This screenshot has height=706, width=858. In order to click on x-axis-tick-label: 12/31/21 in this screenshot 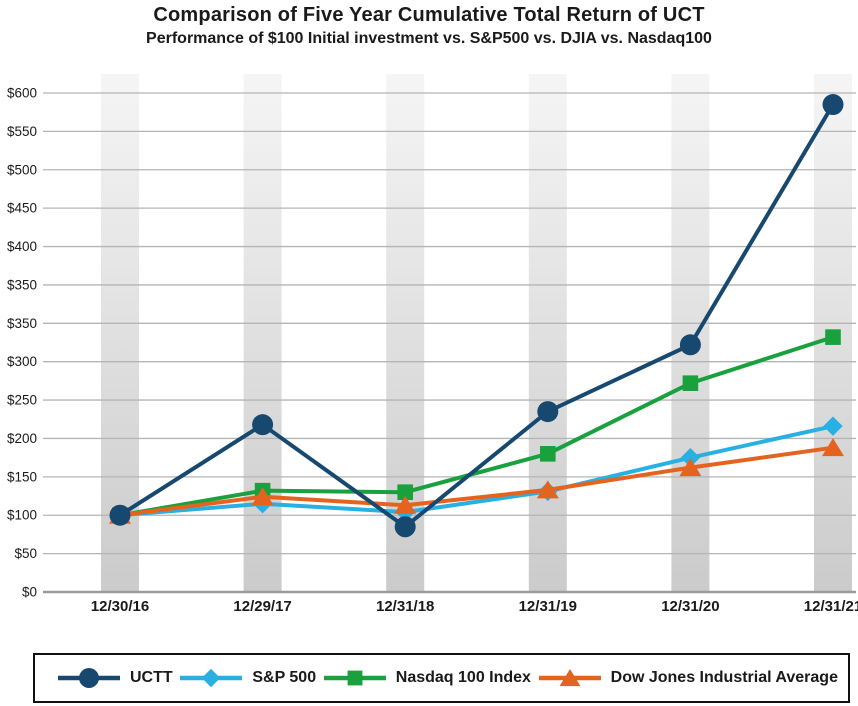, I will do `click(831, 606)`.